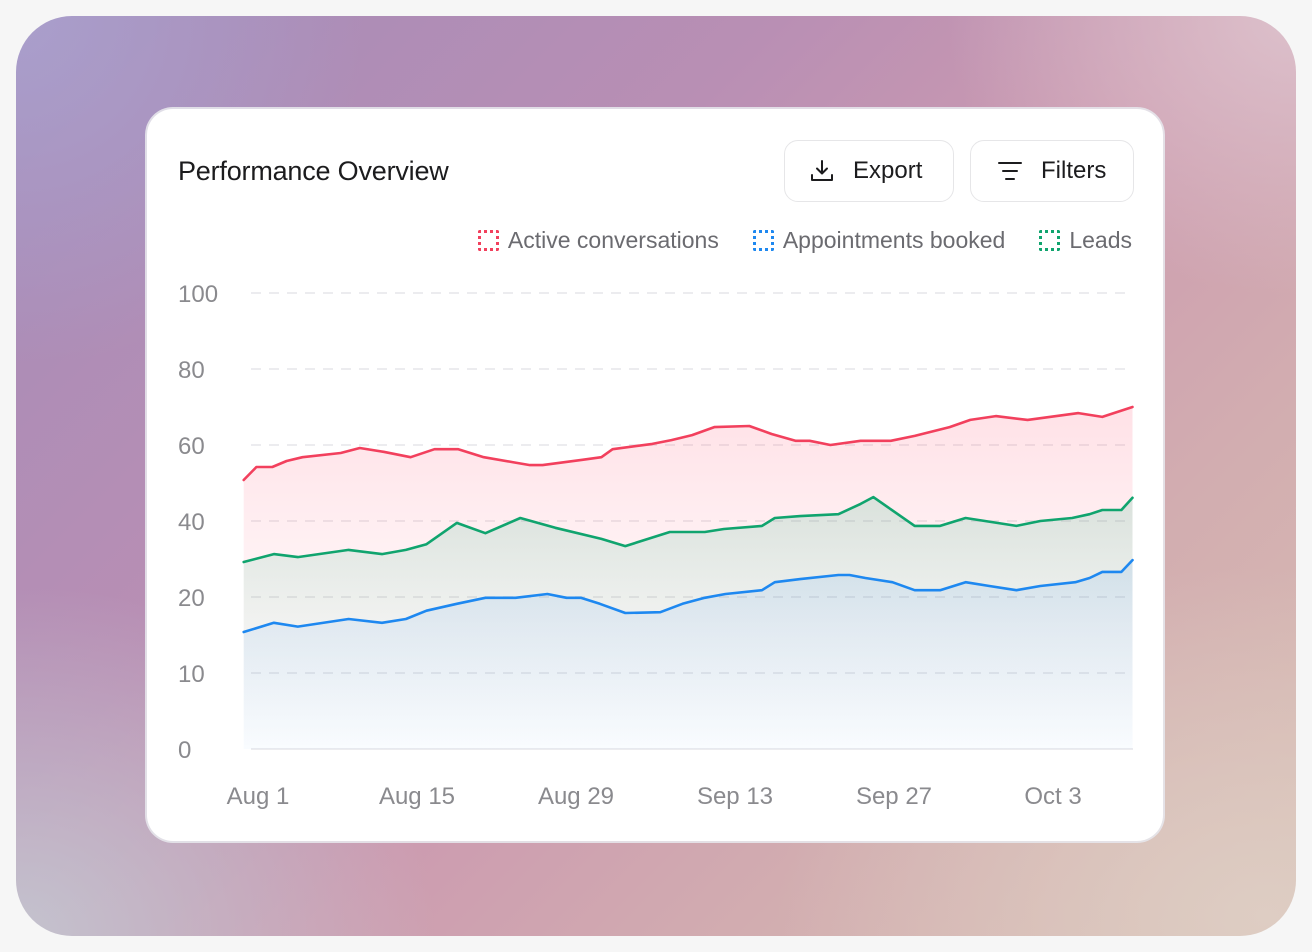 The width and height of the screenshot is (1312, 952). Describe the element at coordinates (417, 796) in the screenshot. I see `x-tick-label: Aug 15` at that location.